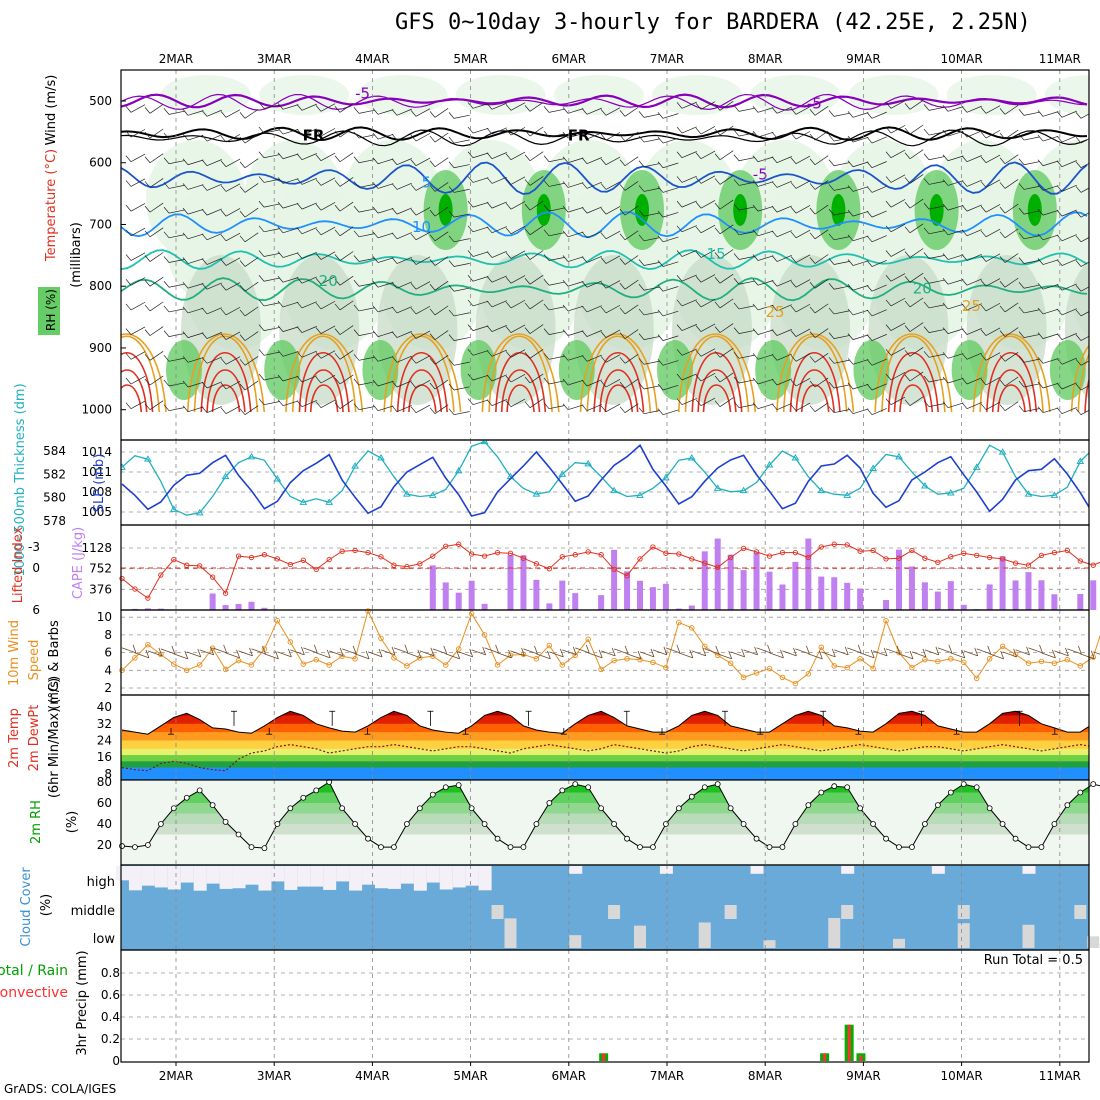  I want to click on precip-legend-convective: Convective, so click(34, 993).